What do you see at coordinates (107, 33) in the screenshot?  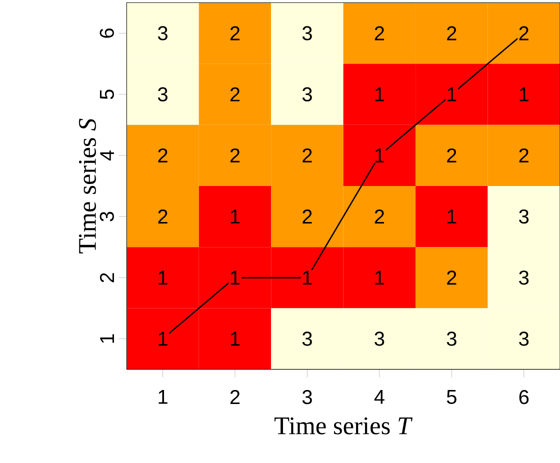 I see `y-tick-label: 6` at bounding box center [107, 33].